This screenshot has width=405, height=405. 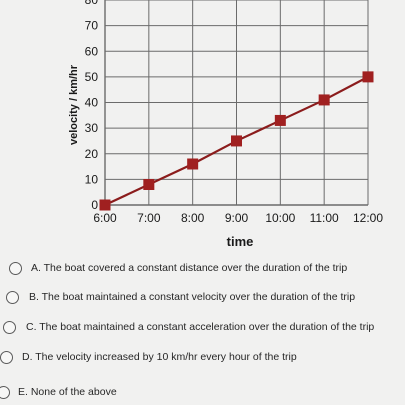 What do you see at coordinates (12, 297) in the screenshot?
I see `option-b-radio` at bounding box center [12, 297].